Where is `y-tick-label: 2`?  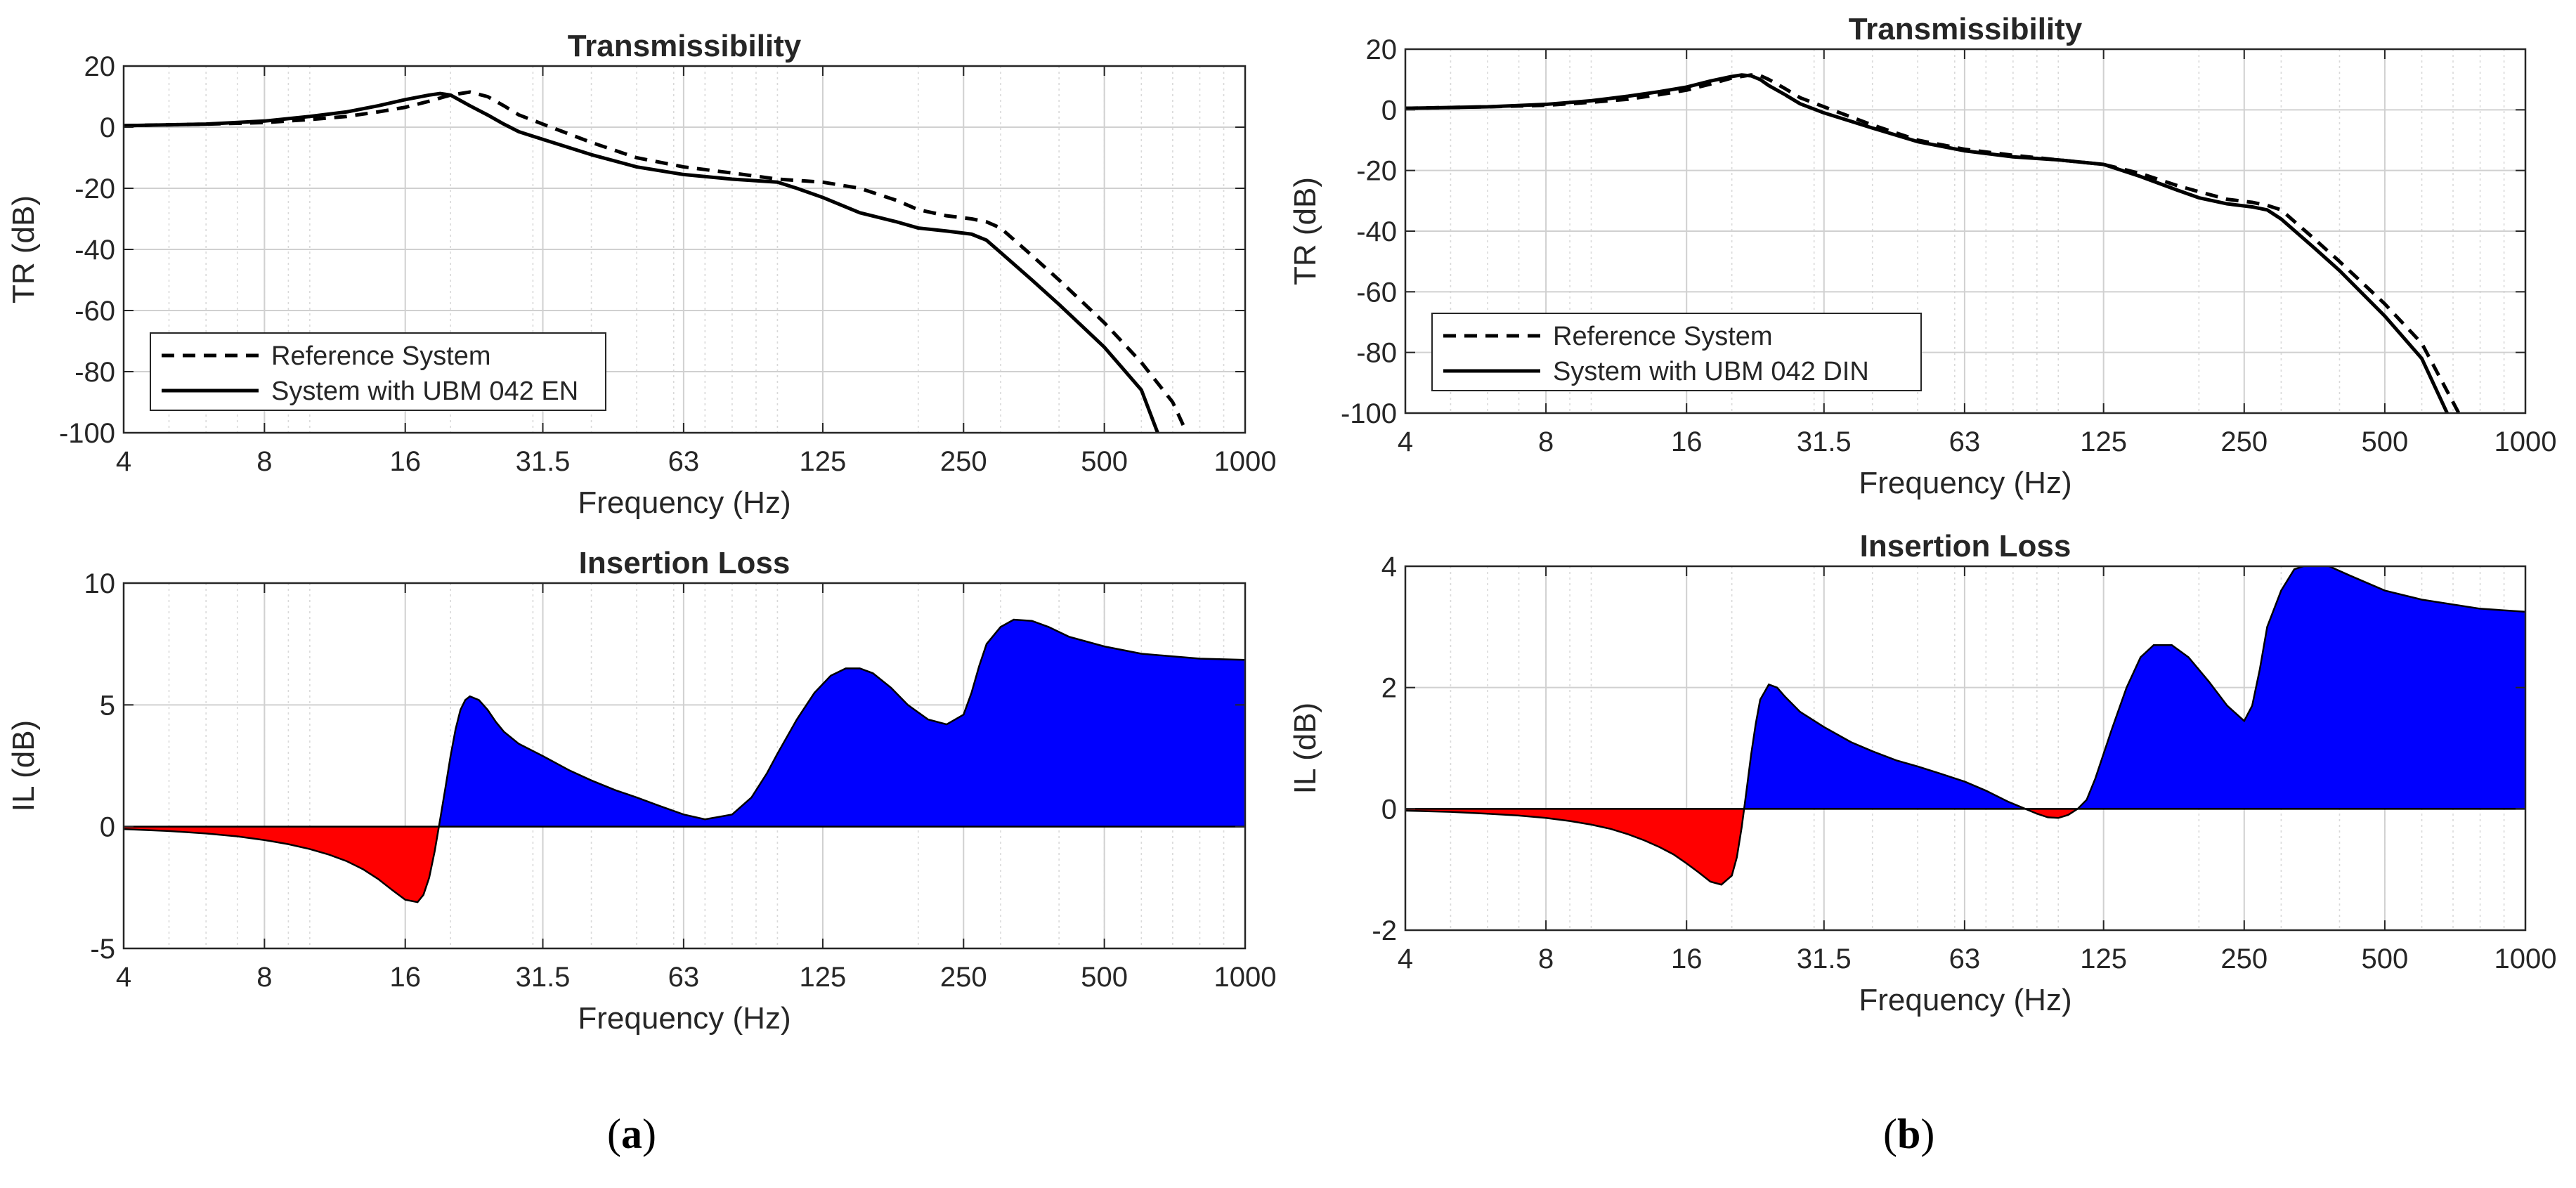 y-tick-label: 2 is located at coordinates (1389, 688).